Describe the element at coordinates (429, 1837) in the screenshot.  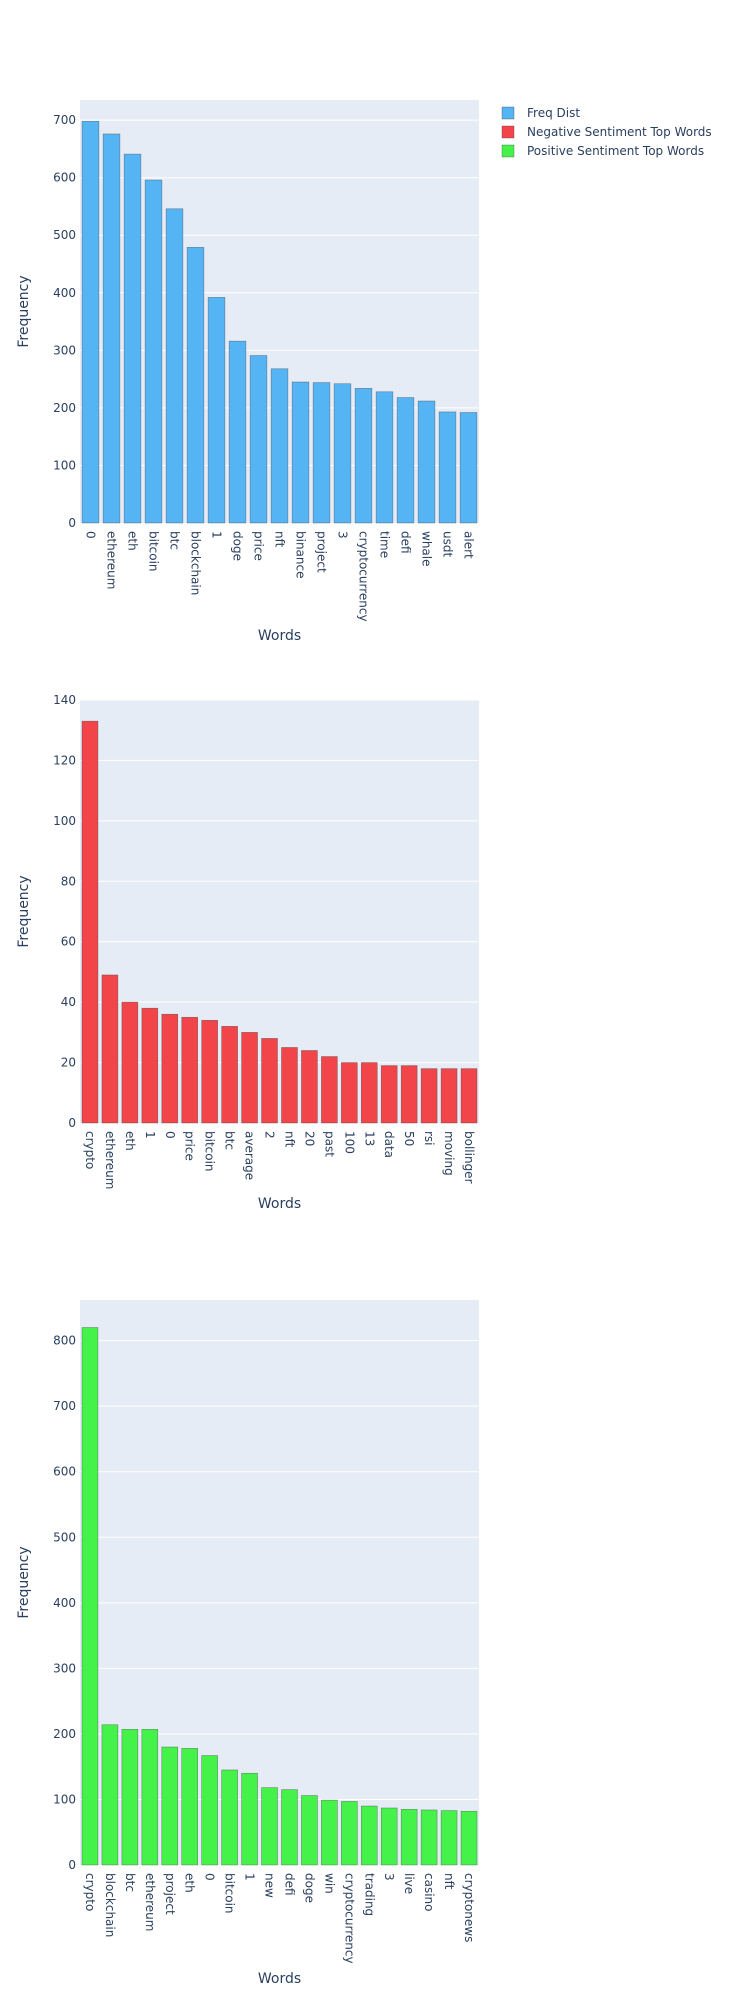
I see `bar-casino` at that location.